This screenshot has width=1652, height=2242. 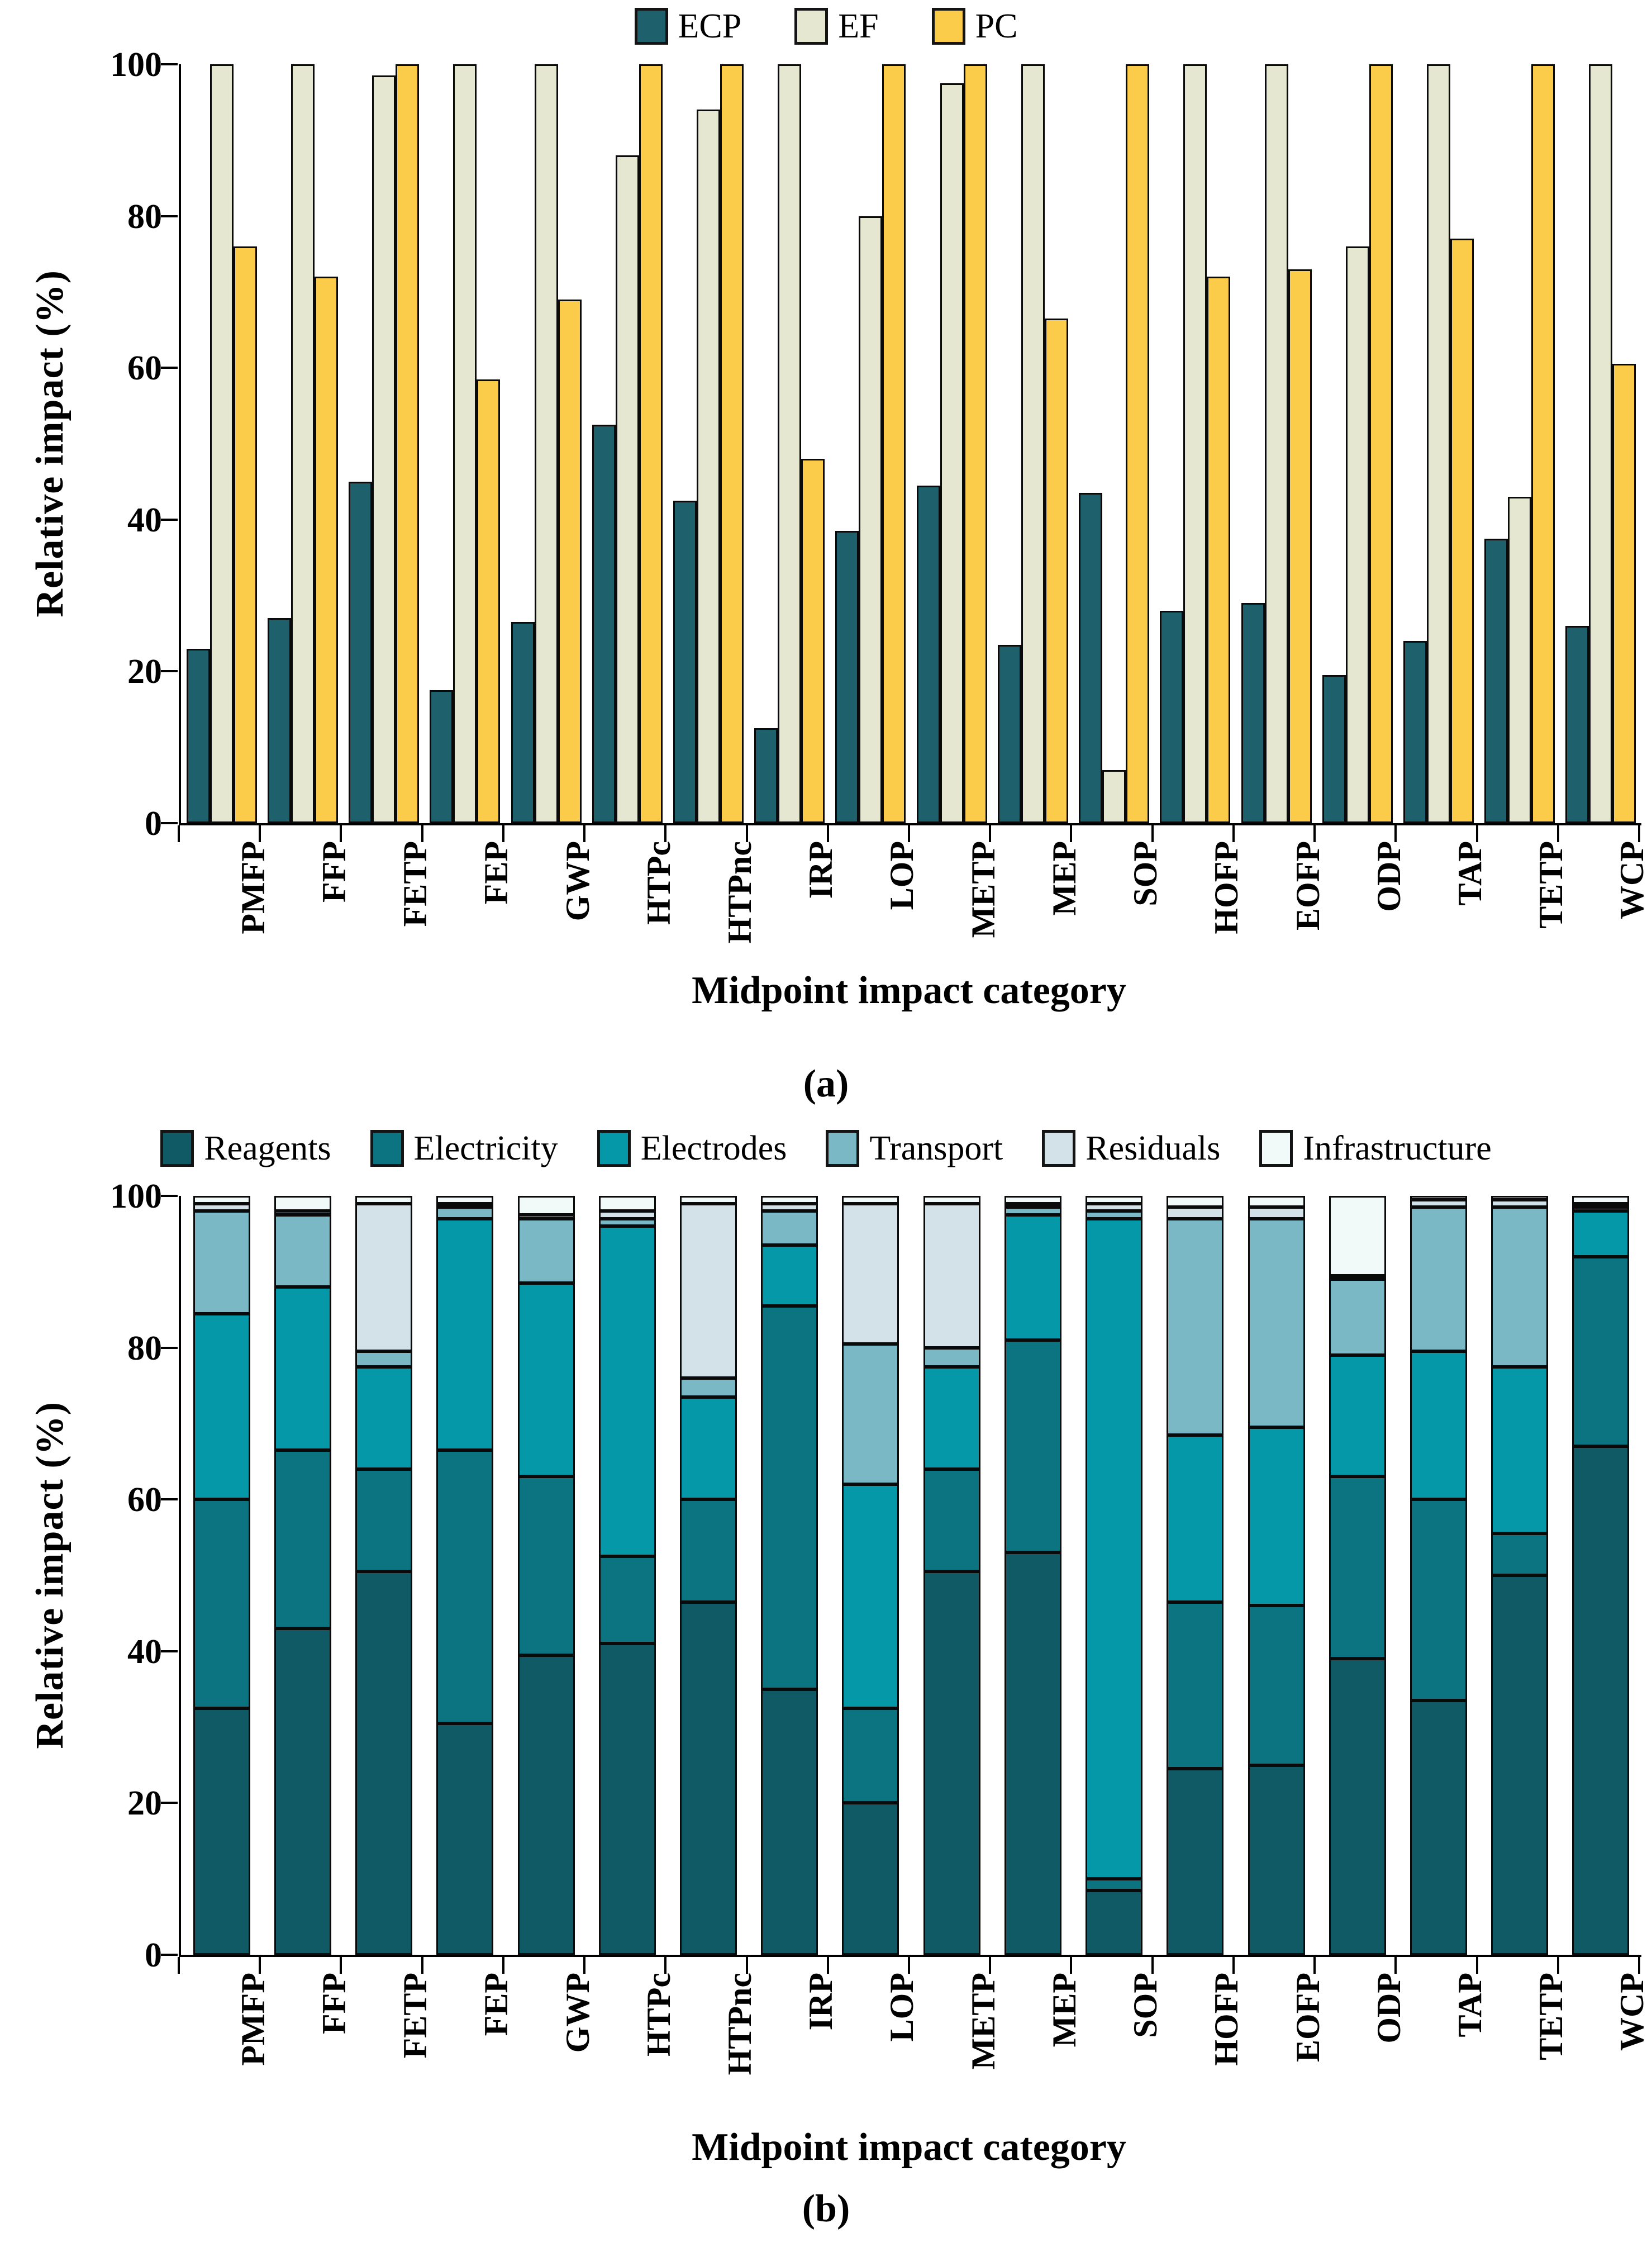 What do you see at coordinates (928, 654) in the screenshot?
I see `bar-ecp-metp` at bounding box center [928, 654].